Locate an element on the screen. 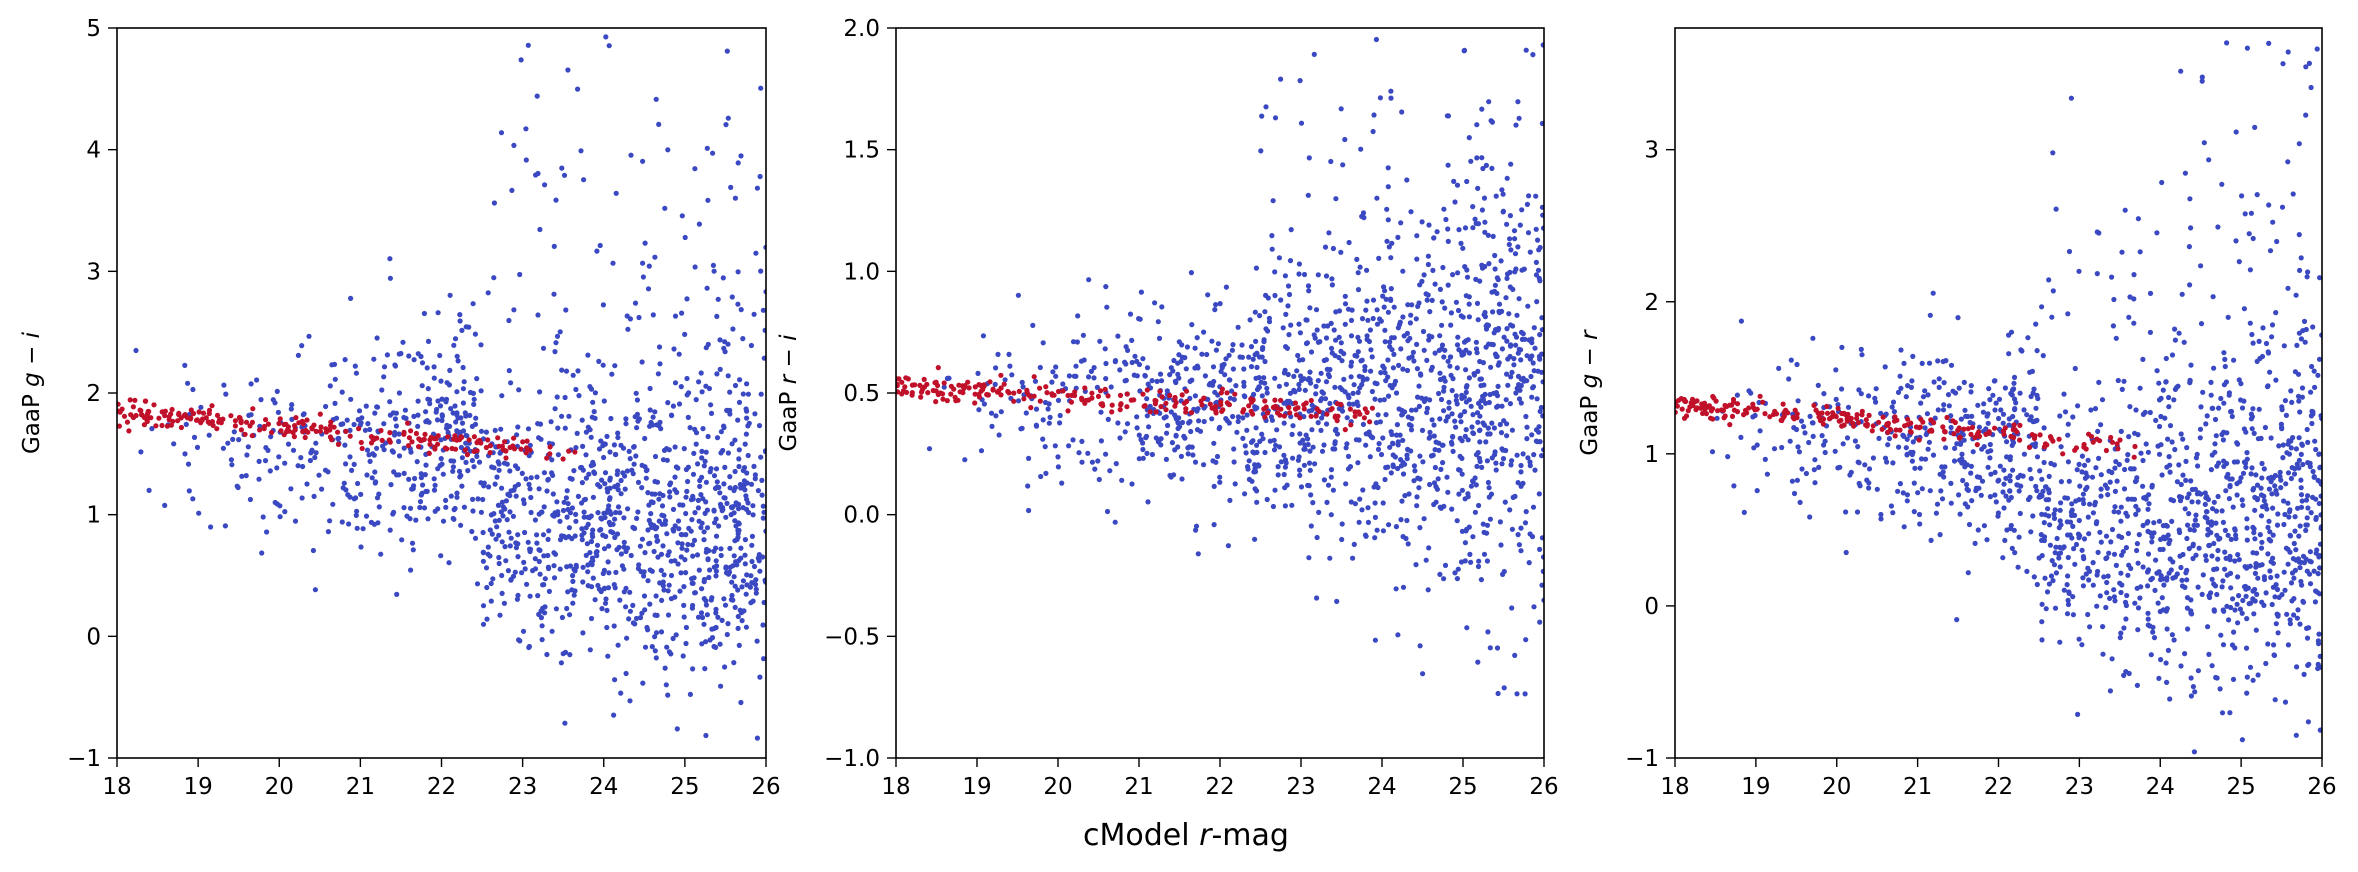 The image size is (2358, 872). x-tick-label: 19 is located at coordinates (197, 787).